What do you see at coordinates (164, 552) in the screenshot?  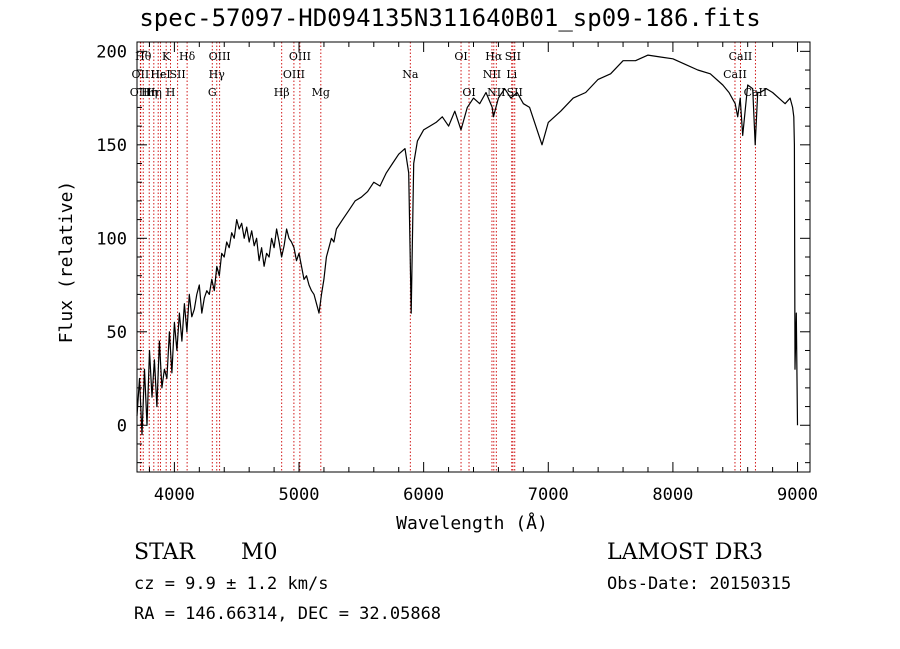 I see `object-class: STAR` at bounding box center [164, 552].